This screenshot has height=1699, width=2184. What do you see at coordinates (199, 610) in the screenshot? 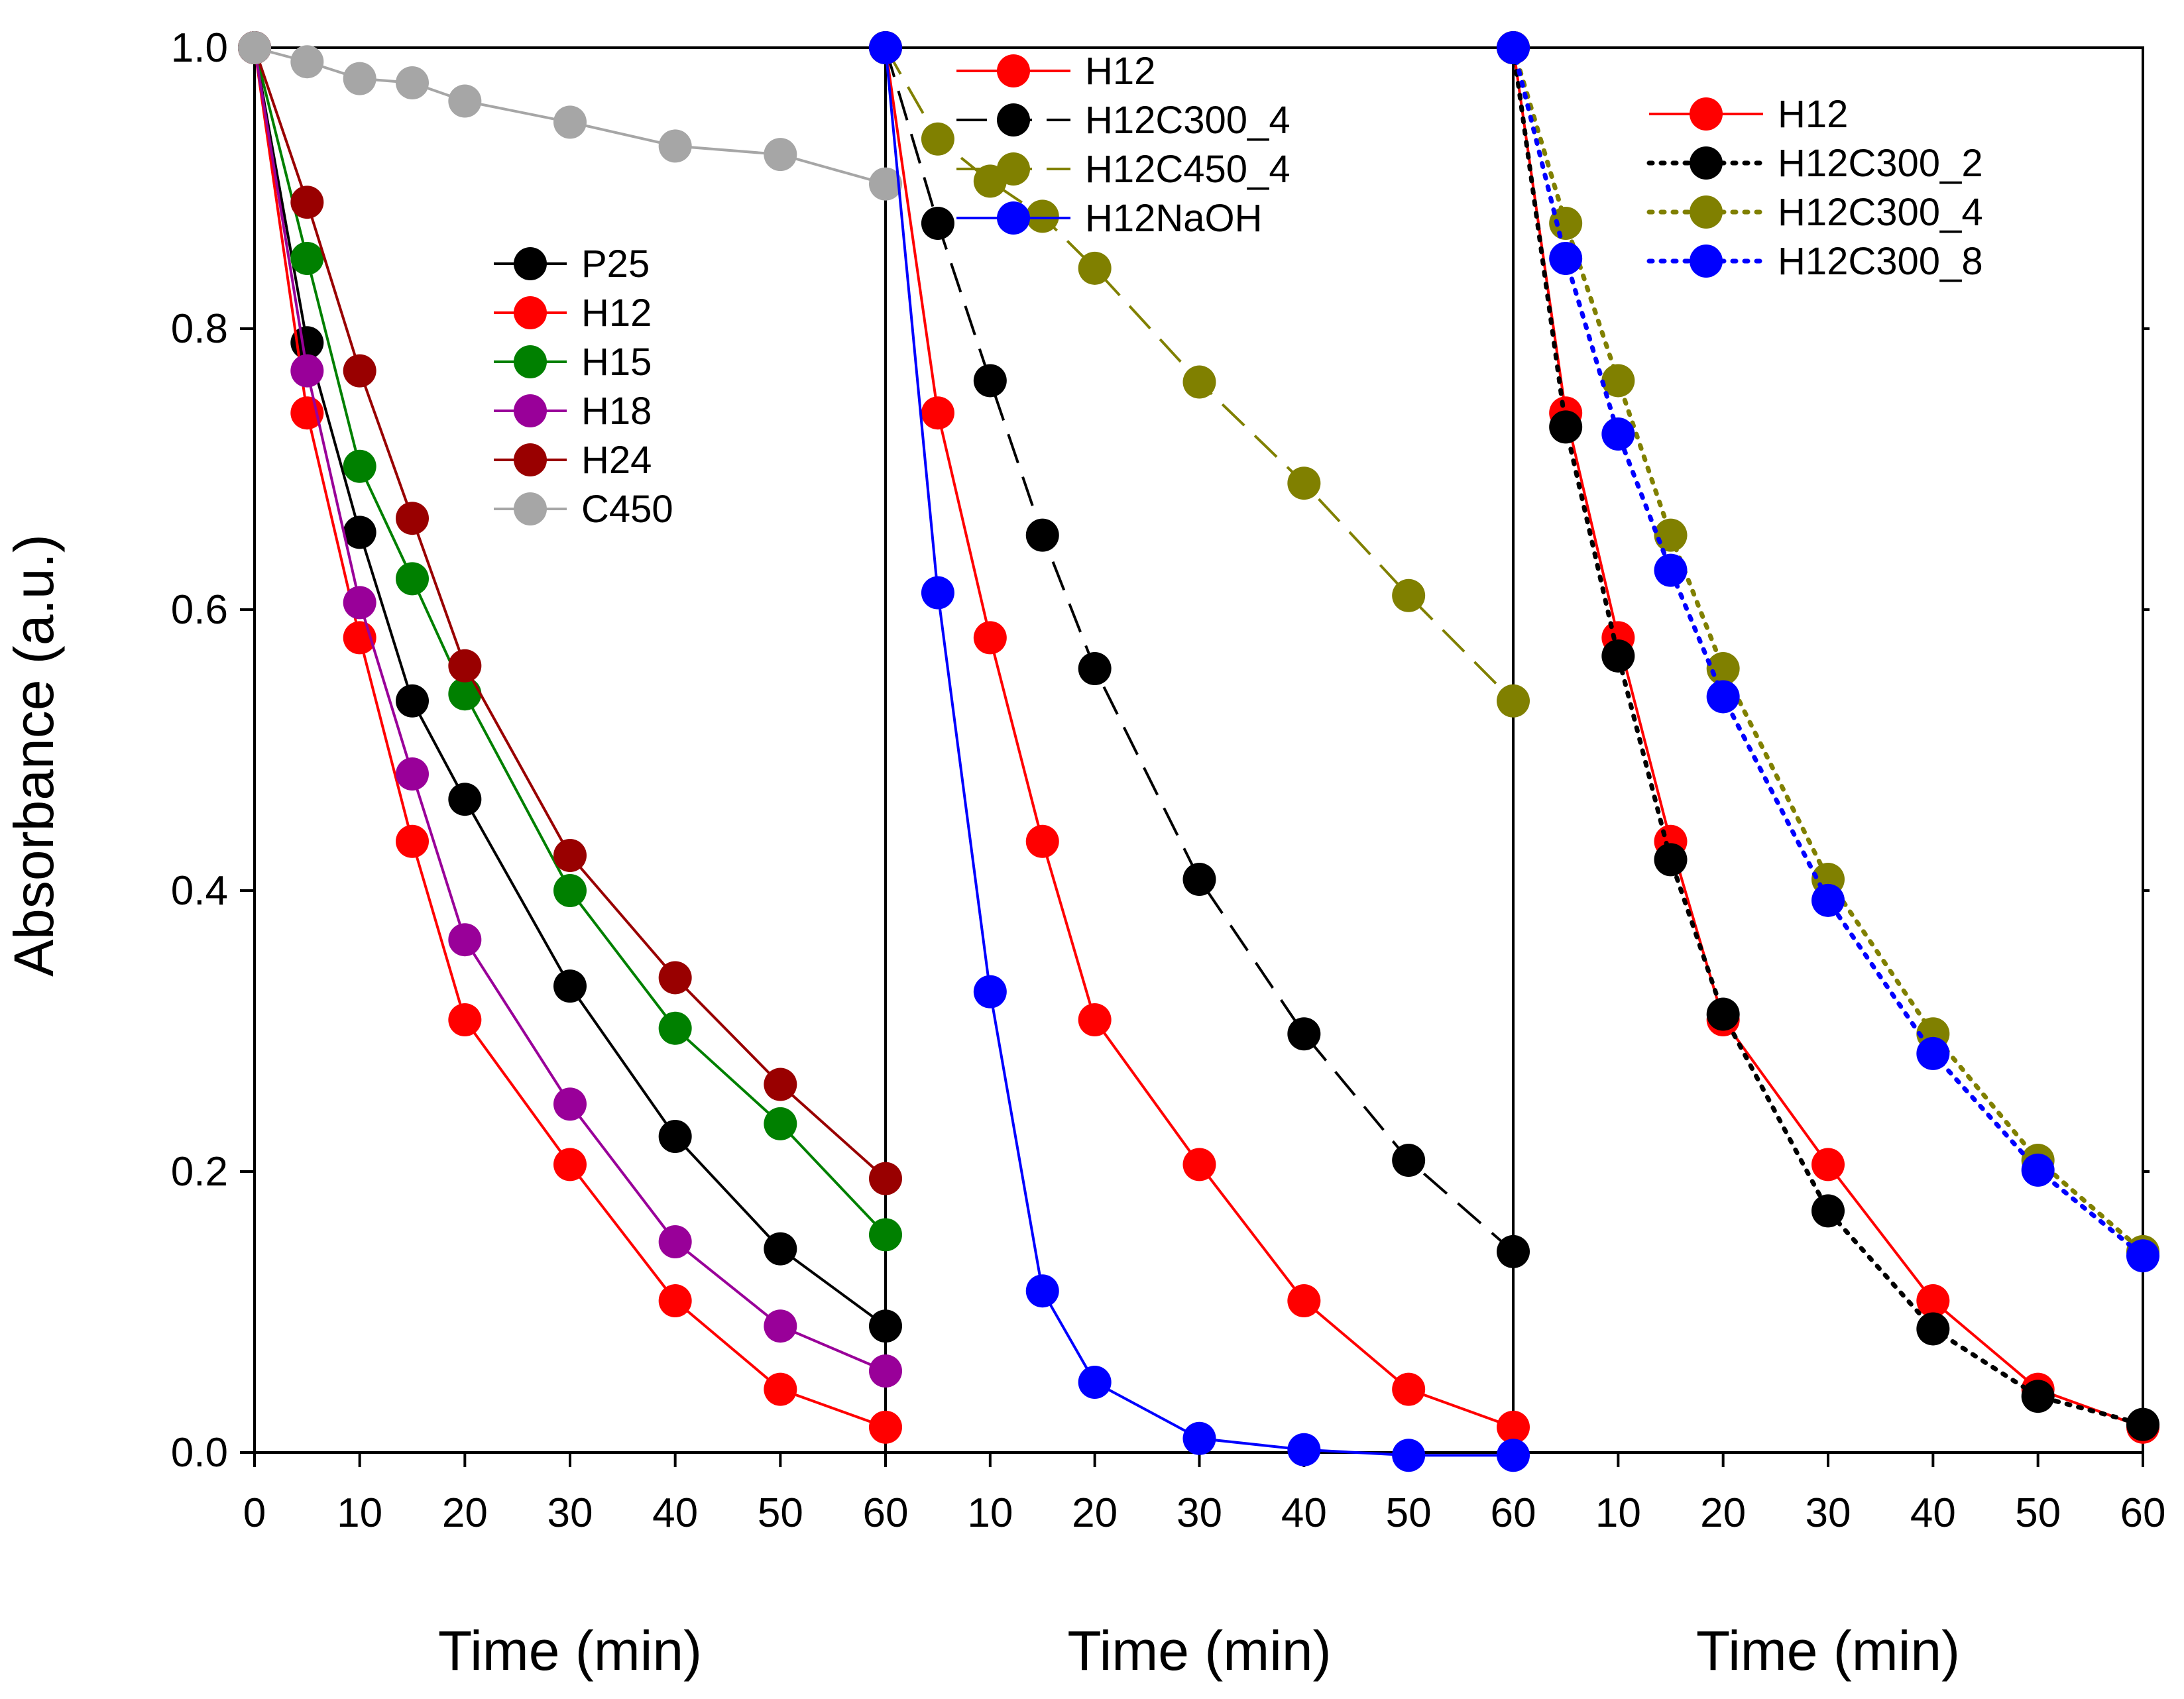
I see `y-tick-label: 0.6` at bounding box center [199, 610].